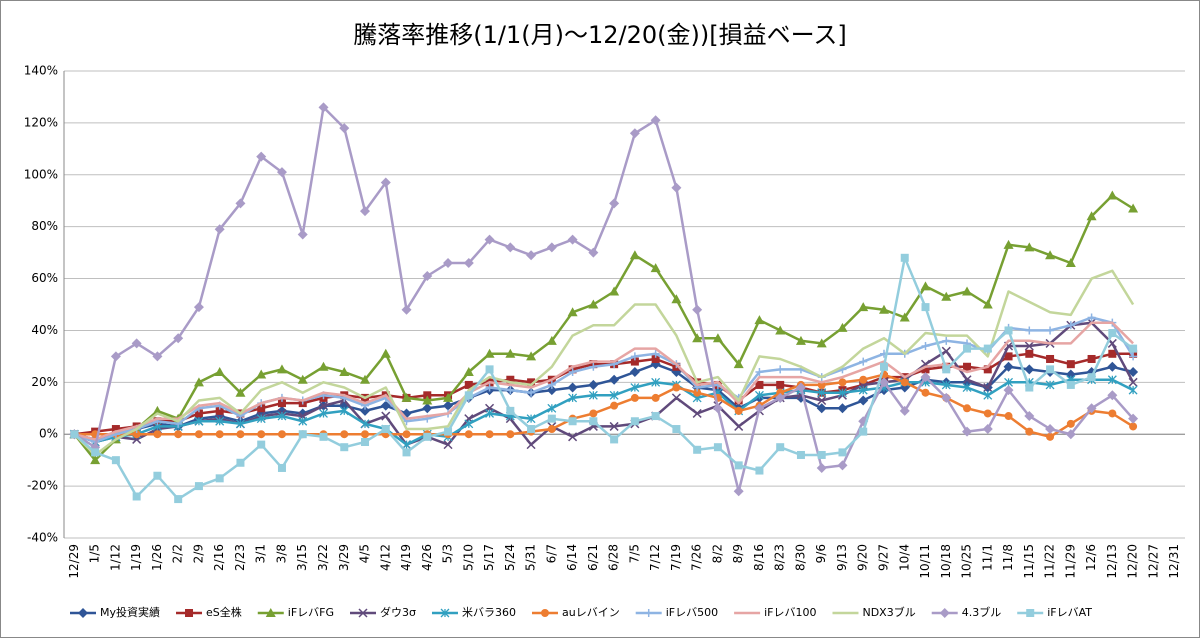  What do you see at coordinates (1153, 561) in the screenshot?
I see `x-tick-label: 12/27` at bounding box center [1153, 561].